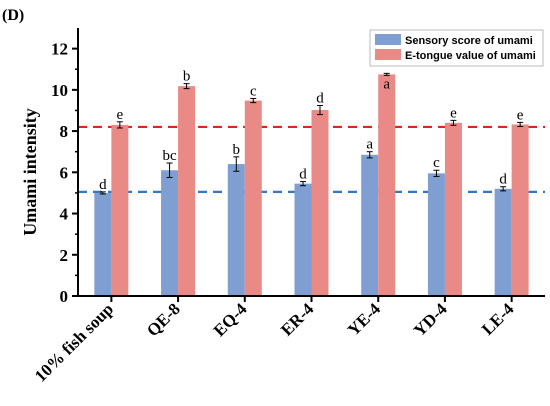 The width and height of the screenshot is (550, 406). Describe the element at coordinates (436, 163) in the screenshot. I see `significance-label-s0-5: c` at that location.